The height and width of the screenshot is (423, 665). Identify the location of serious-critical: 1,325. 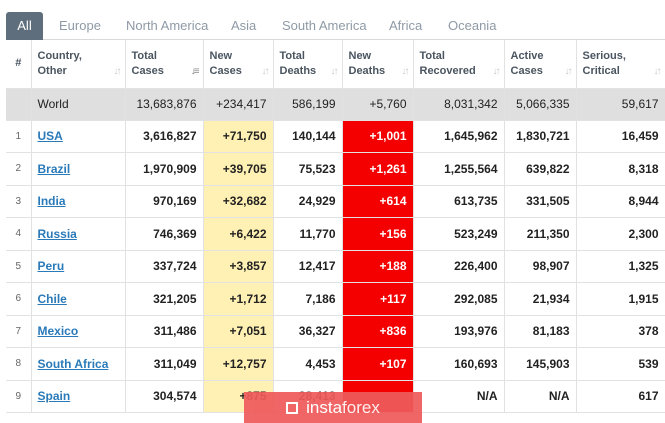
(620, 266).